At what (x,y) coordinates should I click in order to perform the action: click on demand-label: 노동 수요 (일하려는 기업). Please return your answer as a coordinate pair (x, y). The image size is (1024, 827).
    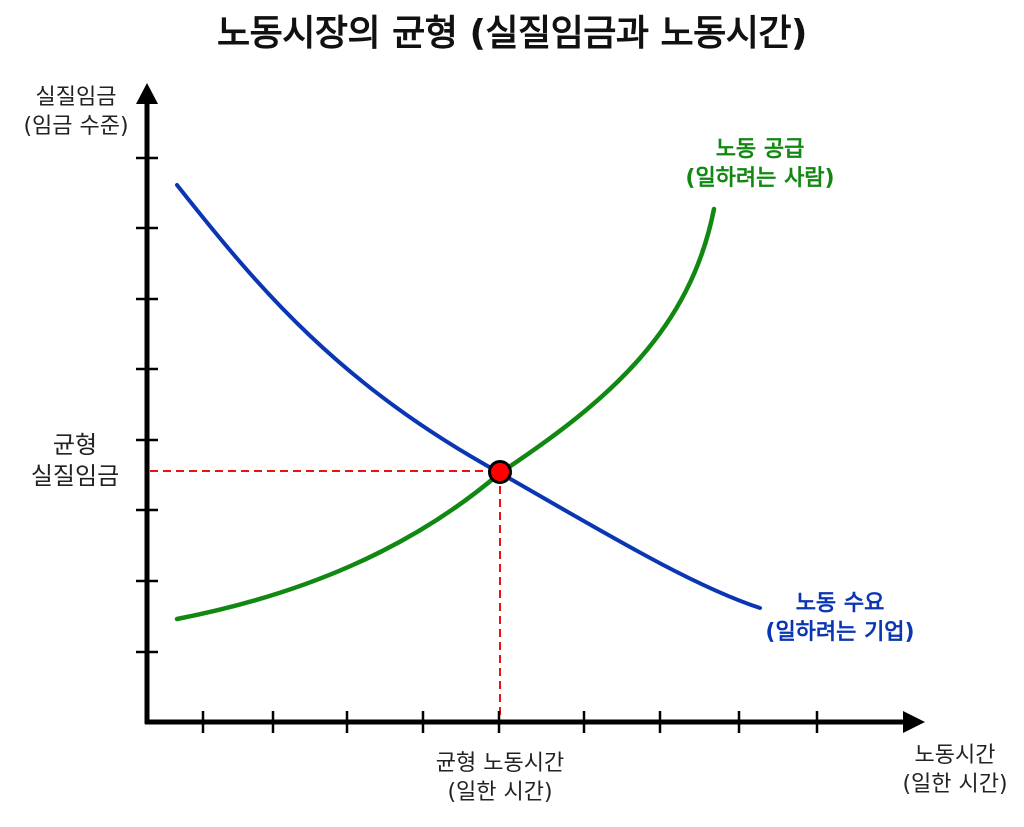
    Looking at the image, I should click on (840, 618).